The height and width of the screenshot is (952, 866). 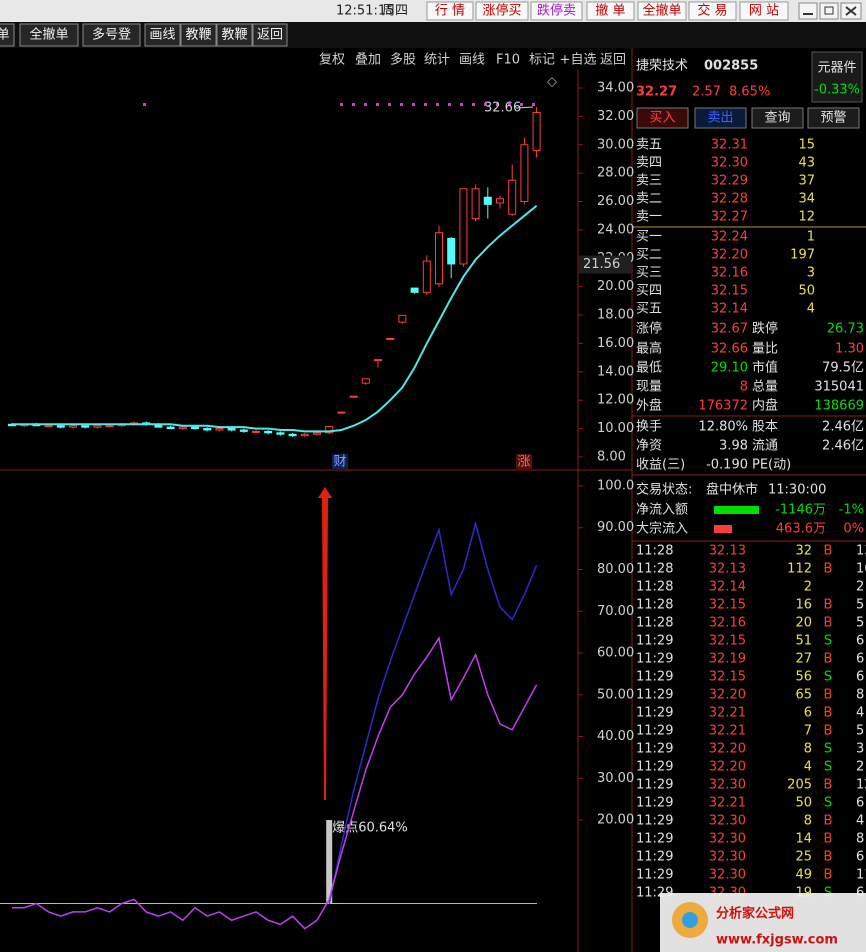 I want to click on tick-count: 12, so click(x=861, y=785).